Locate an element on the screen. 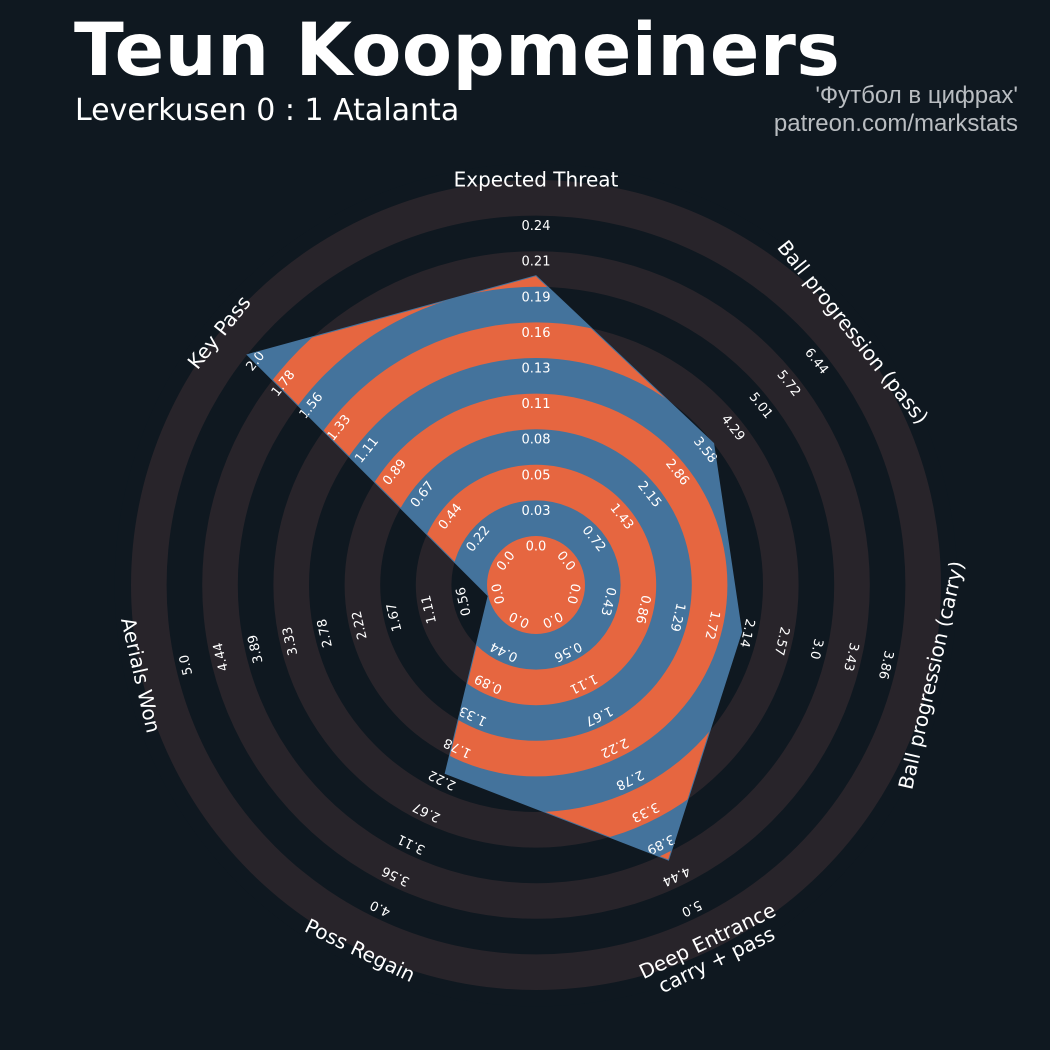  polygon-band is located at coordinates (536, 585).